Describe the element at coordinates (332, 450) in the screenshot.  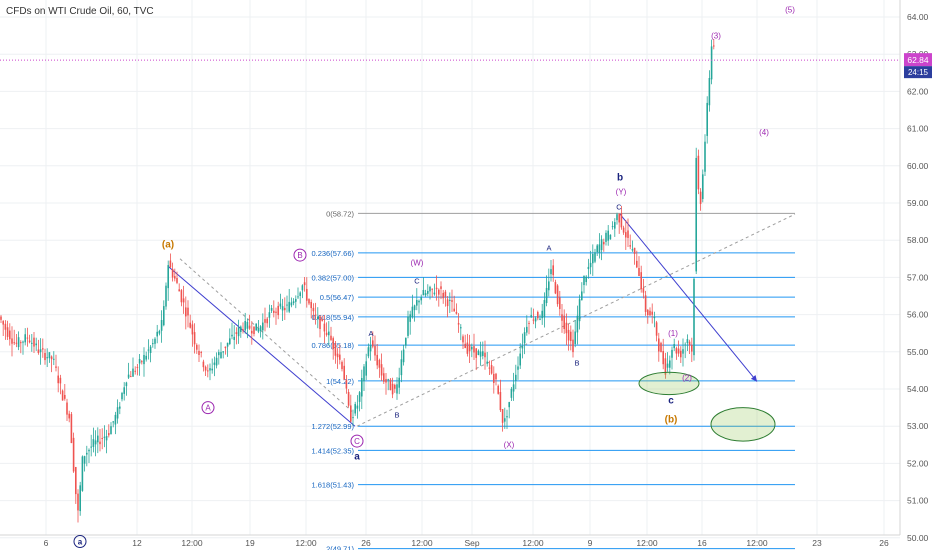
I see `fib-level-label: 1.414(52.35)` at that location.